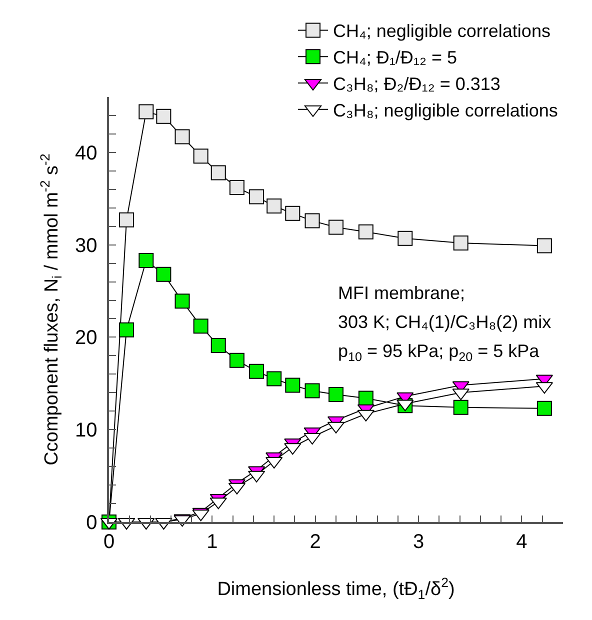 The height and width of the screenshot is (620, 592). I want to click on x-tick-label: 1, so click(212, 541).